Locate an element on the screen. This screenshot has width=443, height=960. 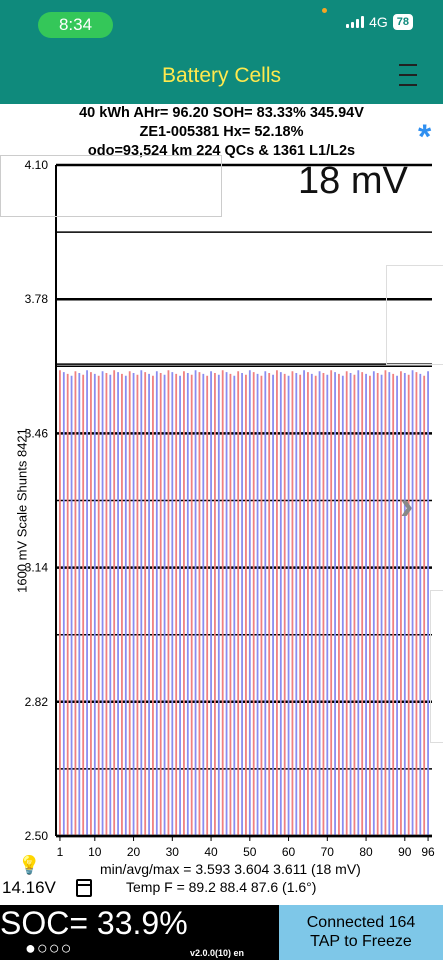
status-icons: 4G 78 is located at coordinates (379, 22).